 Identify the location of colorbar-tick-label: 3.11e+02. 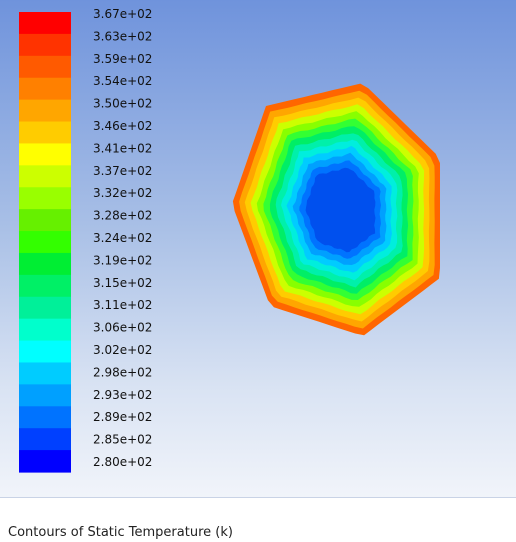
(122, 305).